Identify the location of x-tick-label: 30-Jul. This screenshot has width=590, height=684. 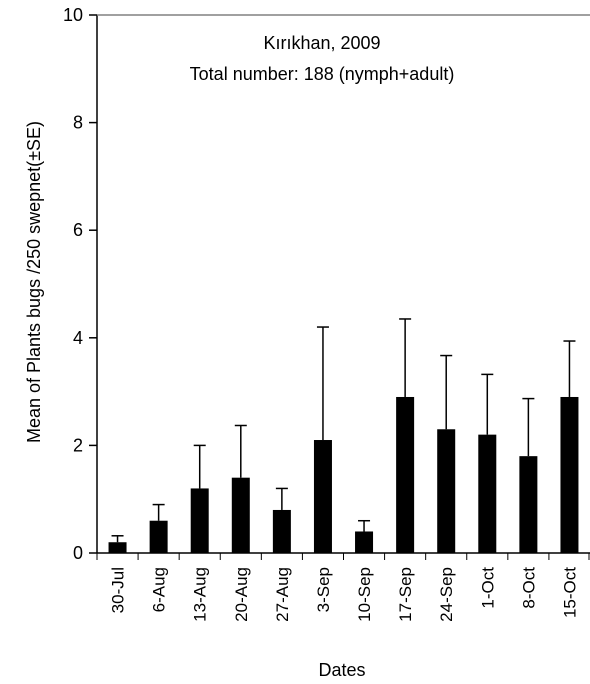
(118, 590).